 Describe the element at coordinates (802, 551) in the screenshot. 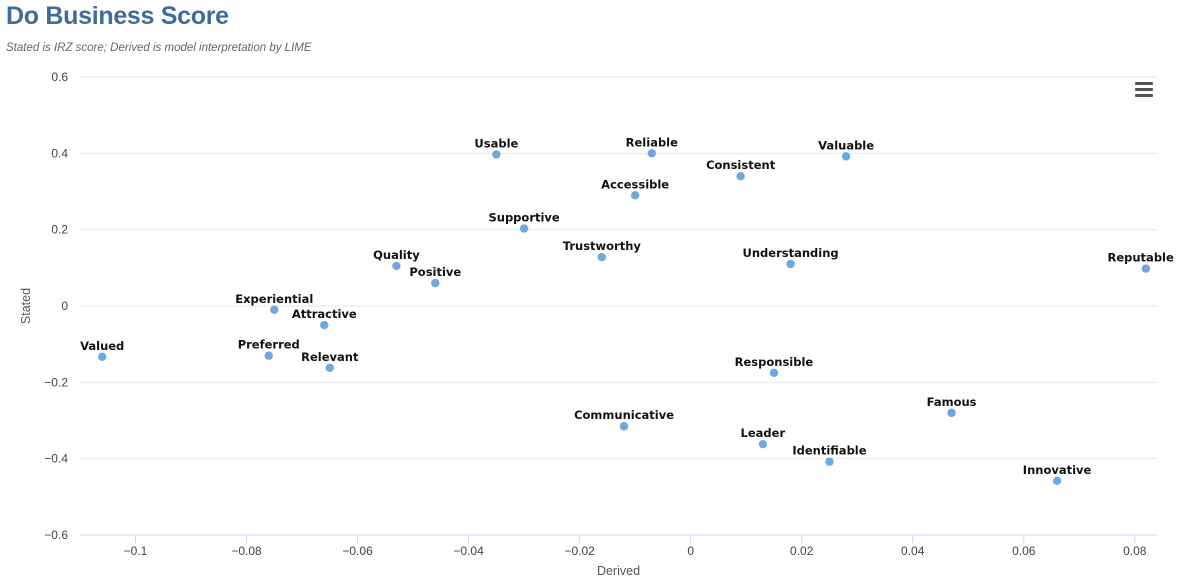

I see `x-tick-label: 0.02` at that location.